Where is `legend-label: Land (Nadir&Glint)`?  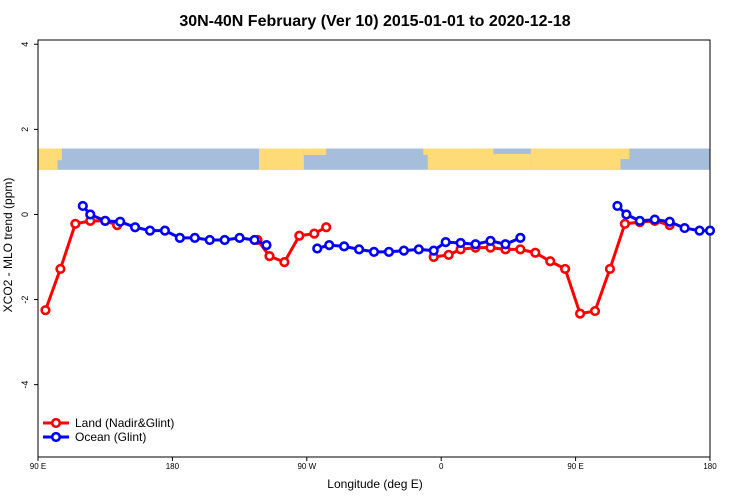 legend-label: Land (Nadir&Glint) is located at coordinates (124, 423).